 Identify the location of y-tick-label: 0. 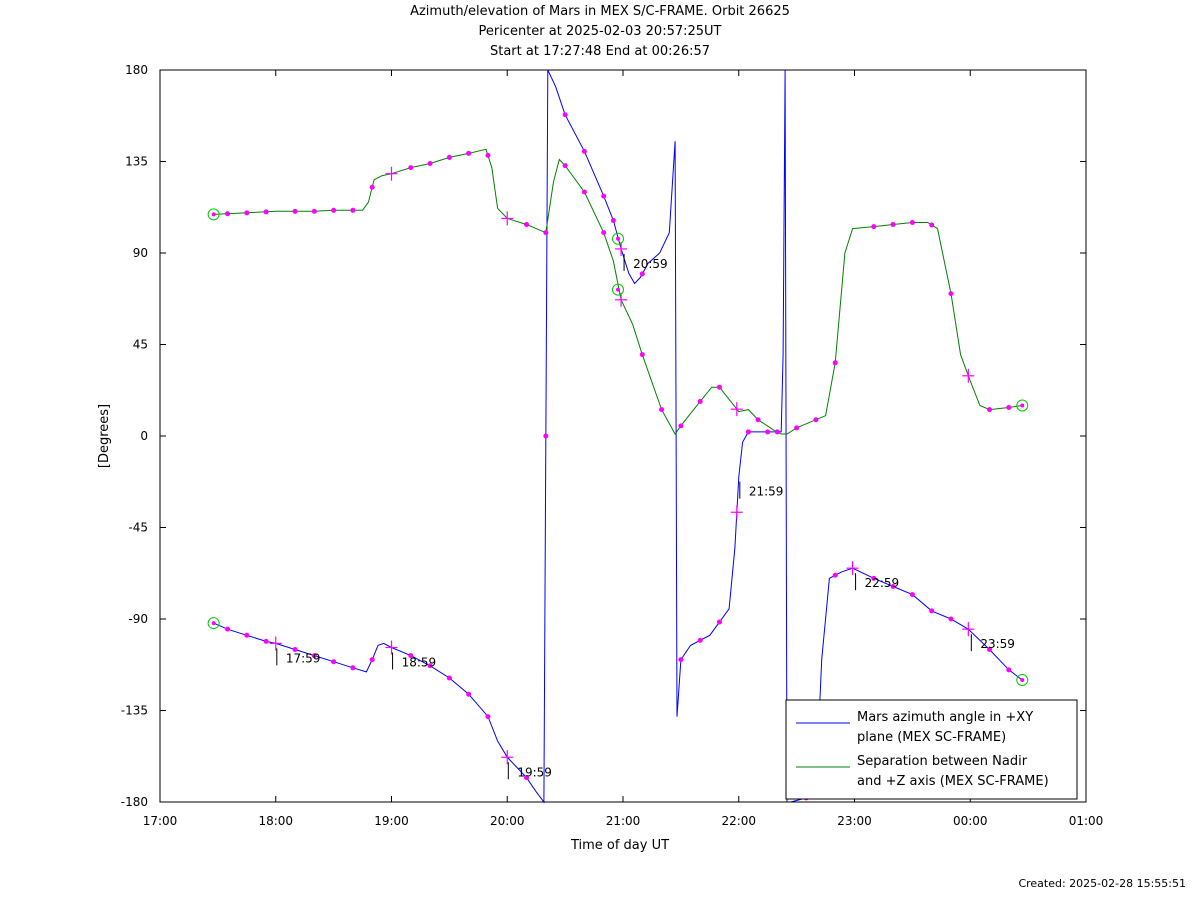
(144, 436).